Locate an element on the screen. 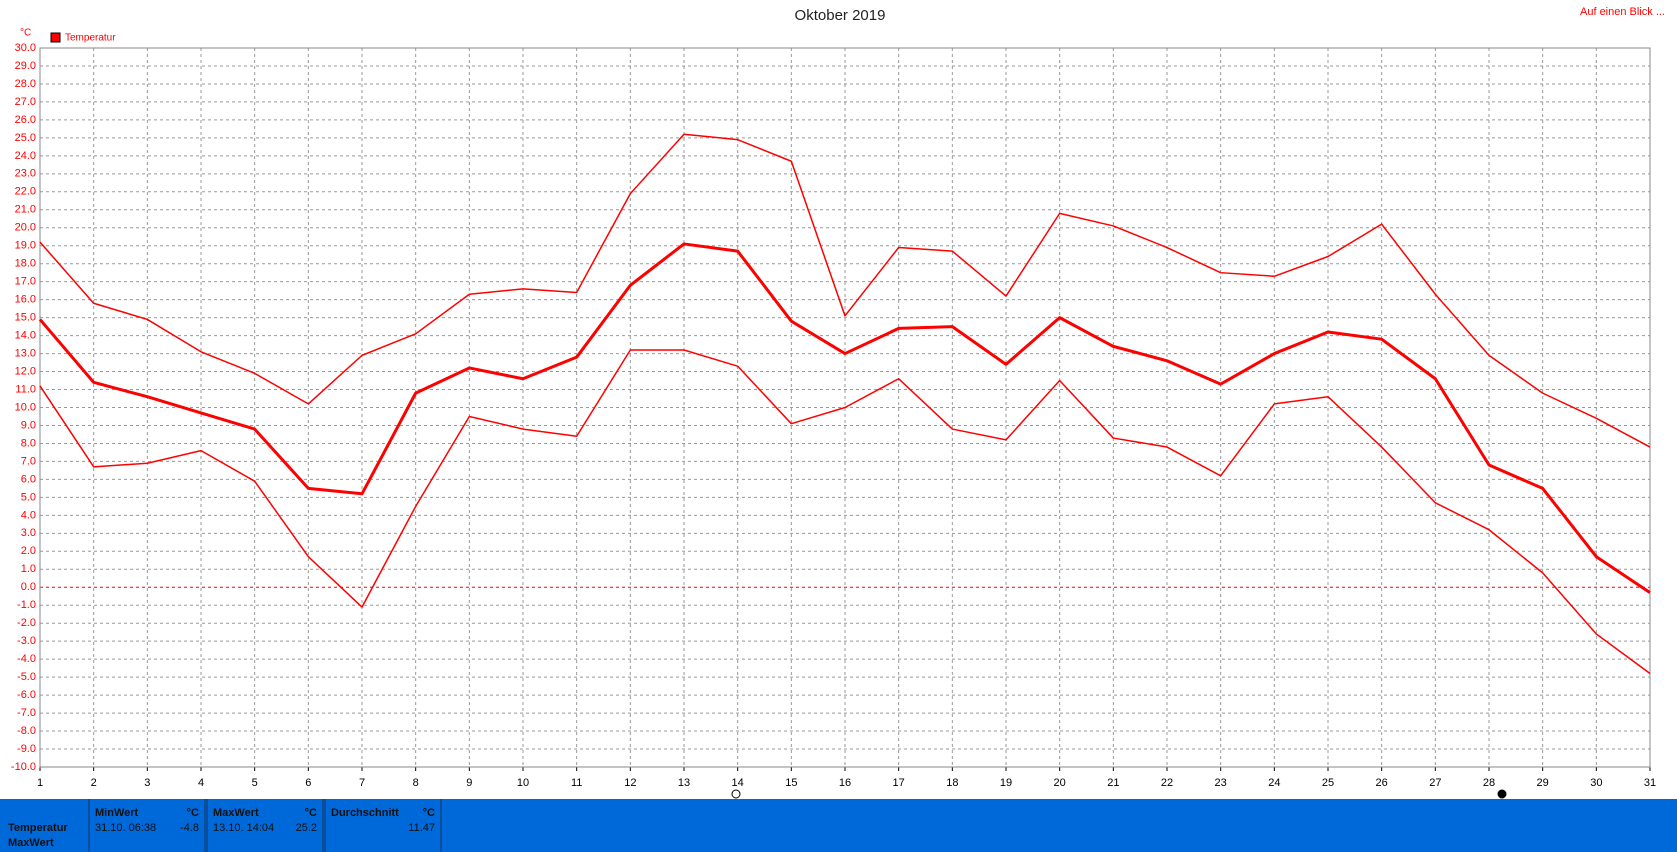  summary-cell: Durchschnitt °C 11.47 is located at coordinates (383, 825).